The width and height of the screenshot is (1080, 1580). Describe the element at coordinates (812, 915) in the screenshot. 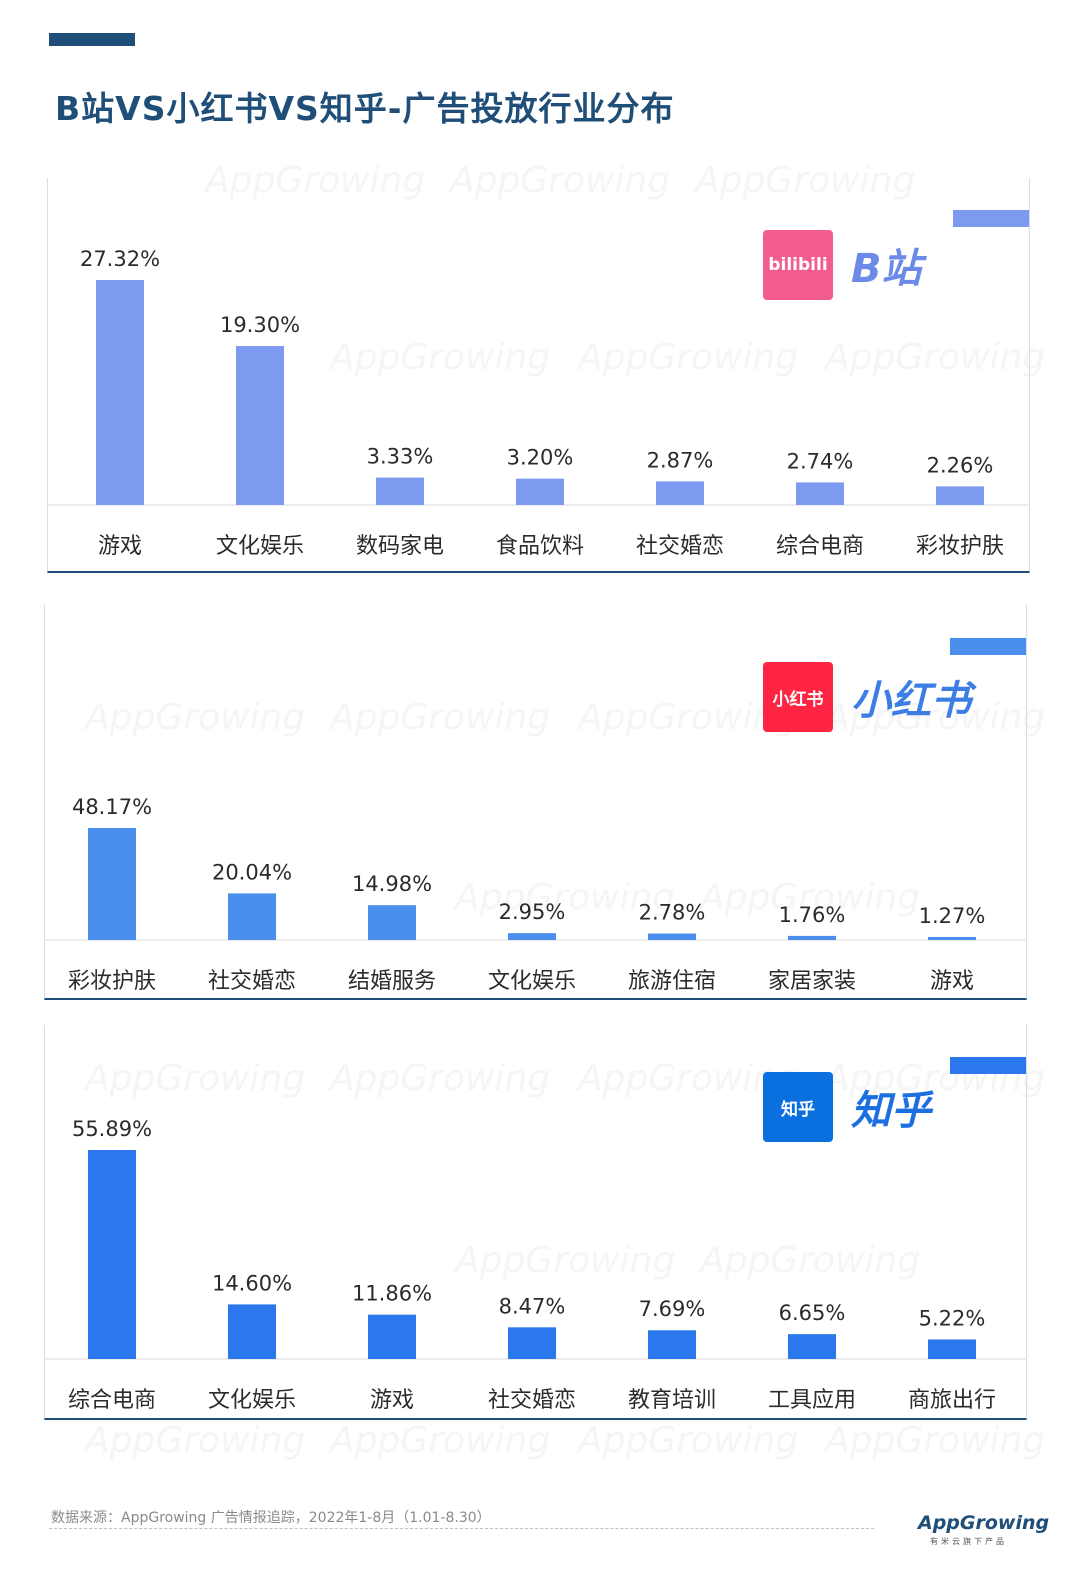

I see `data-label: 1.76%` at that location.